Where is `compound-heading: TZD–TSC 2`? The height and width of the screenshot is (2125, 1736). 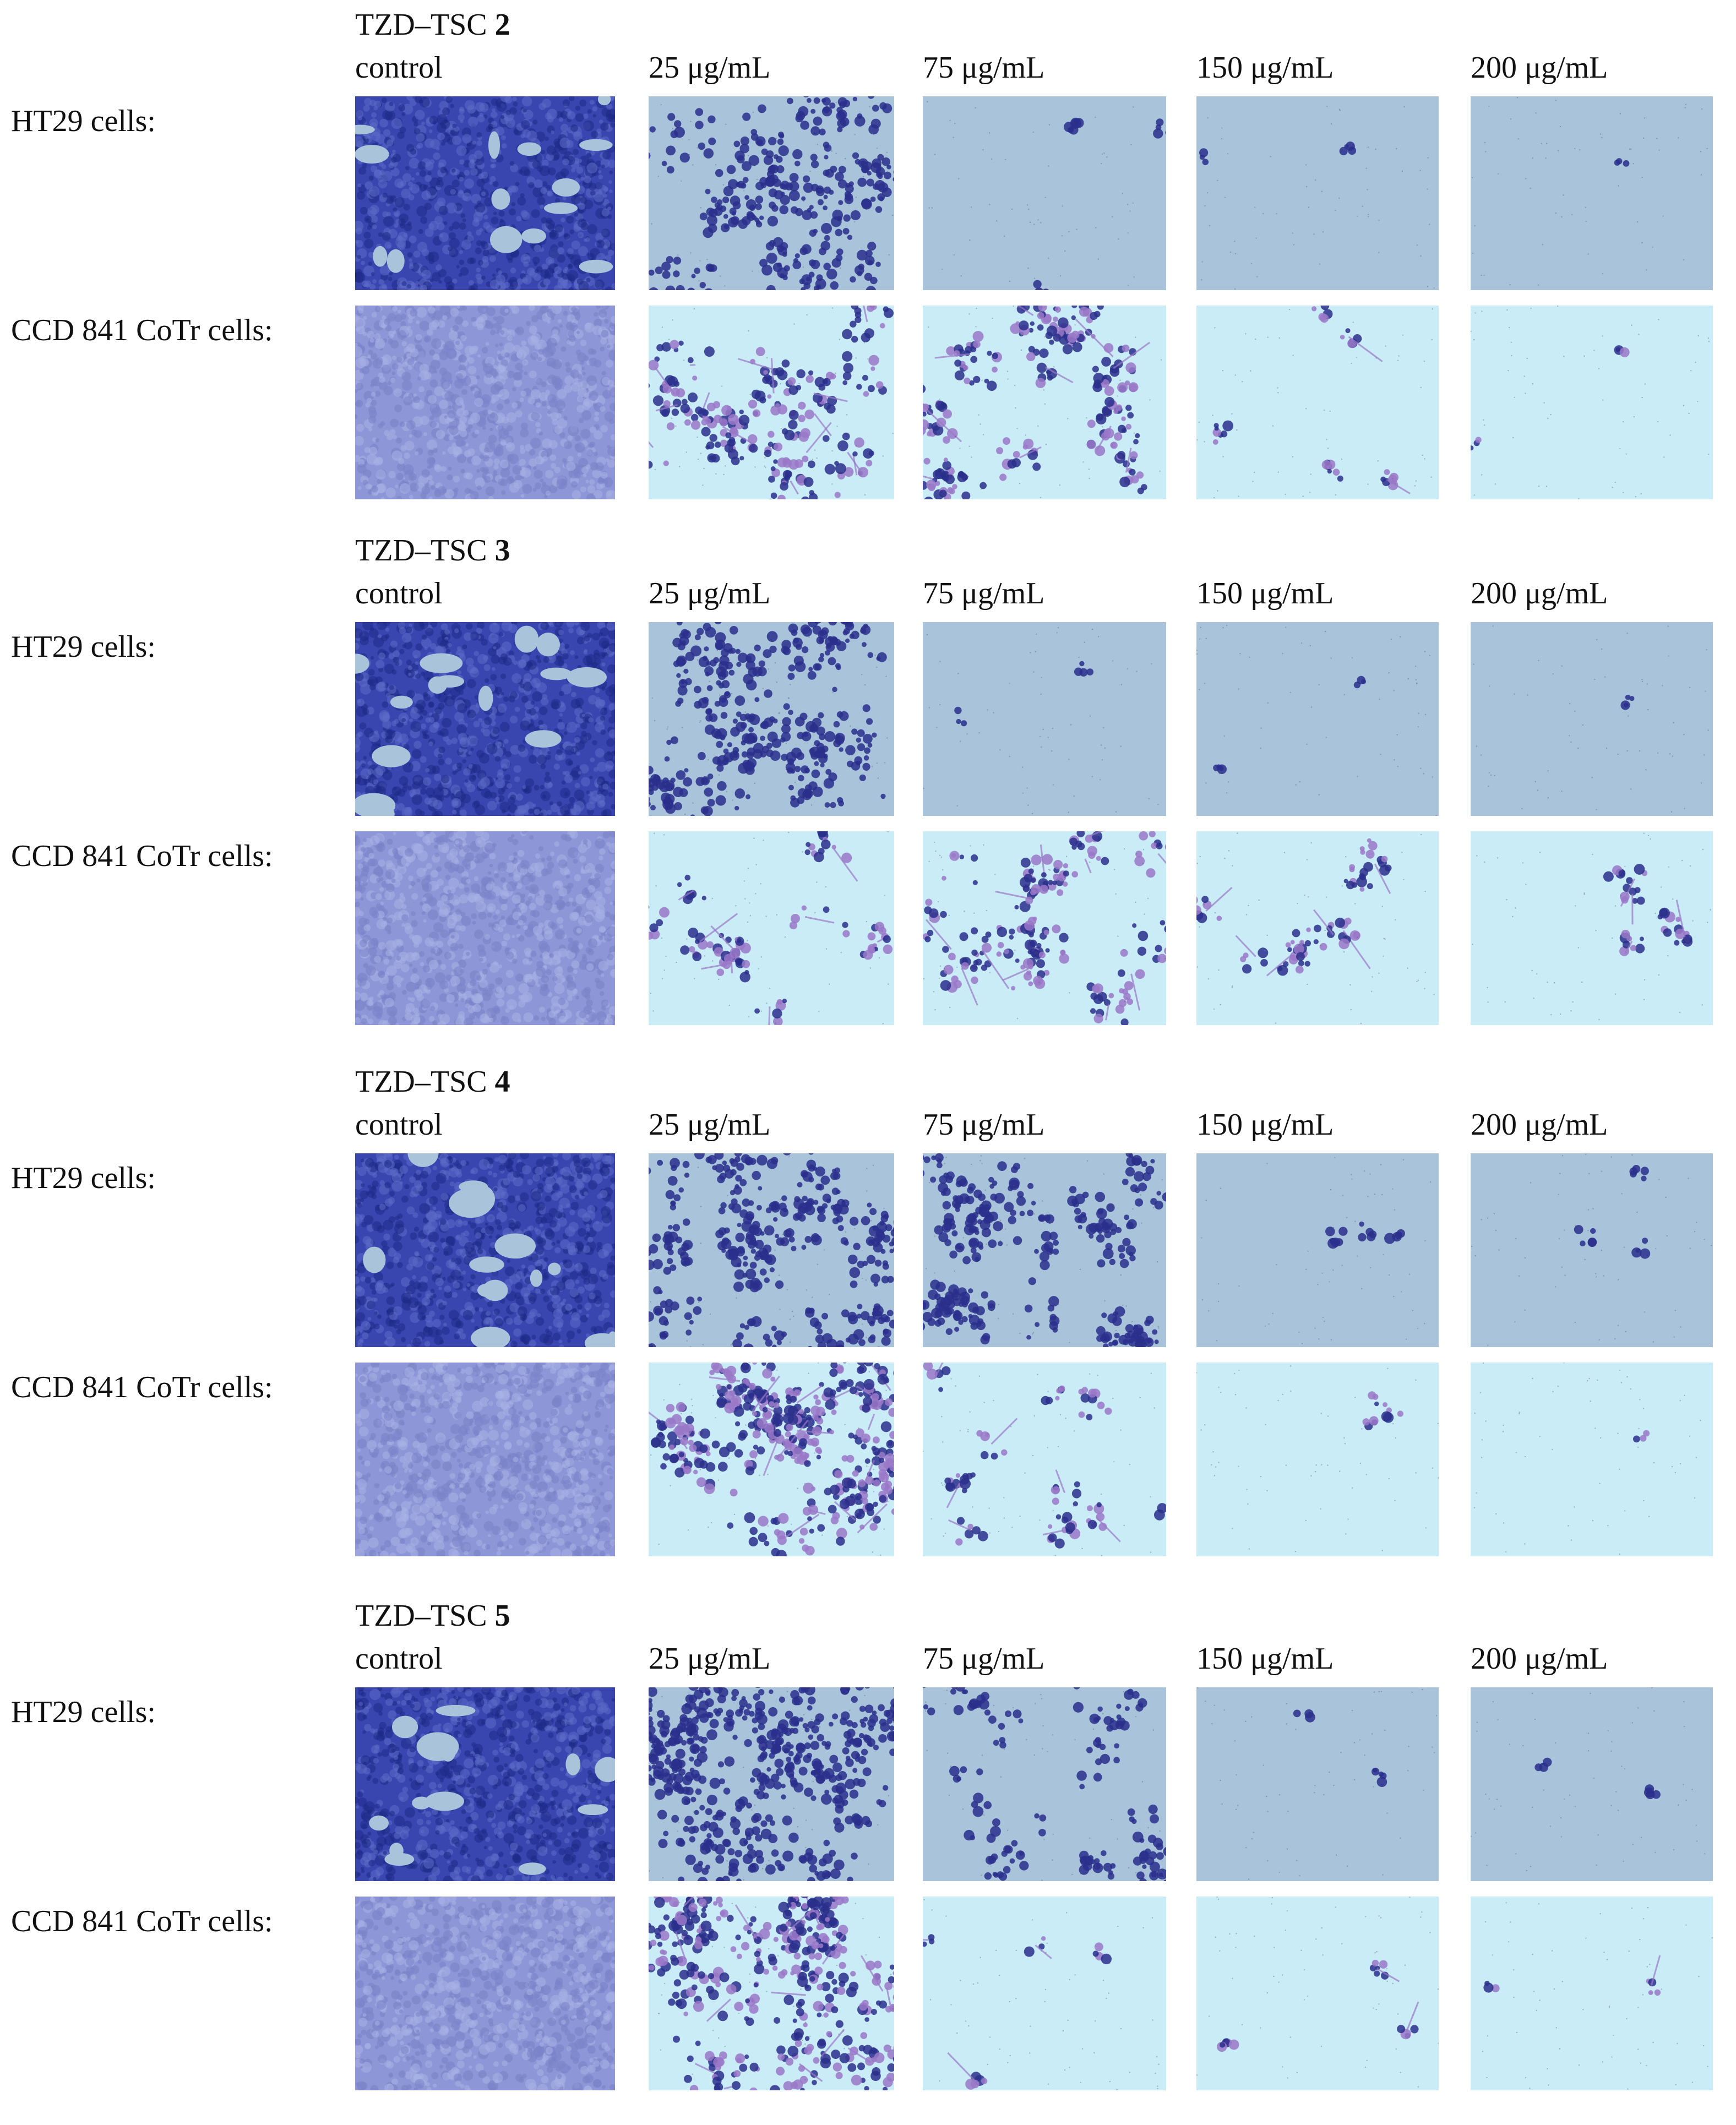
compound-heading: TZD–TSC 2 is located at coordinates (433, 25).